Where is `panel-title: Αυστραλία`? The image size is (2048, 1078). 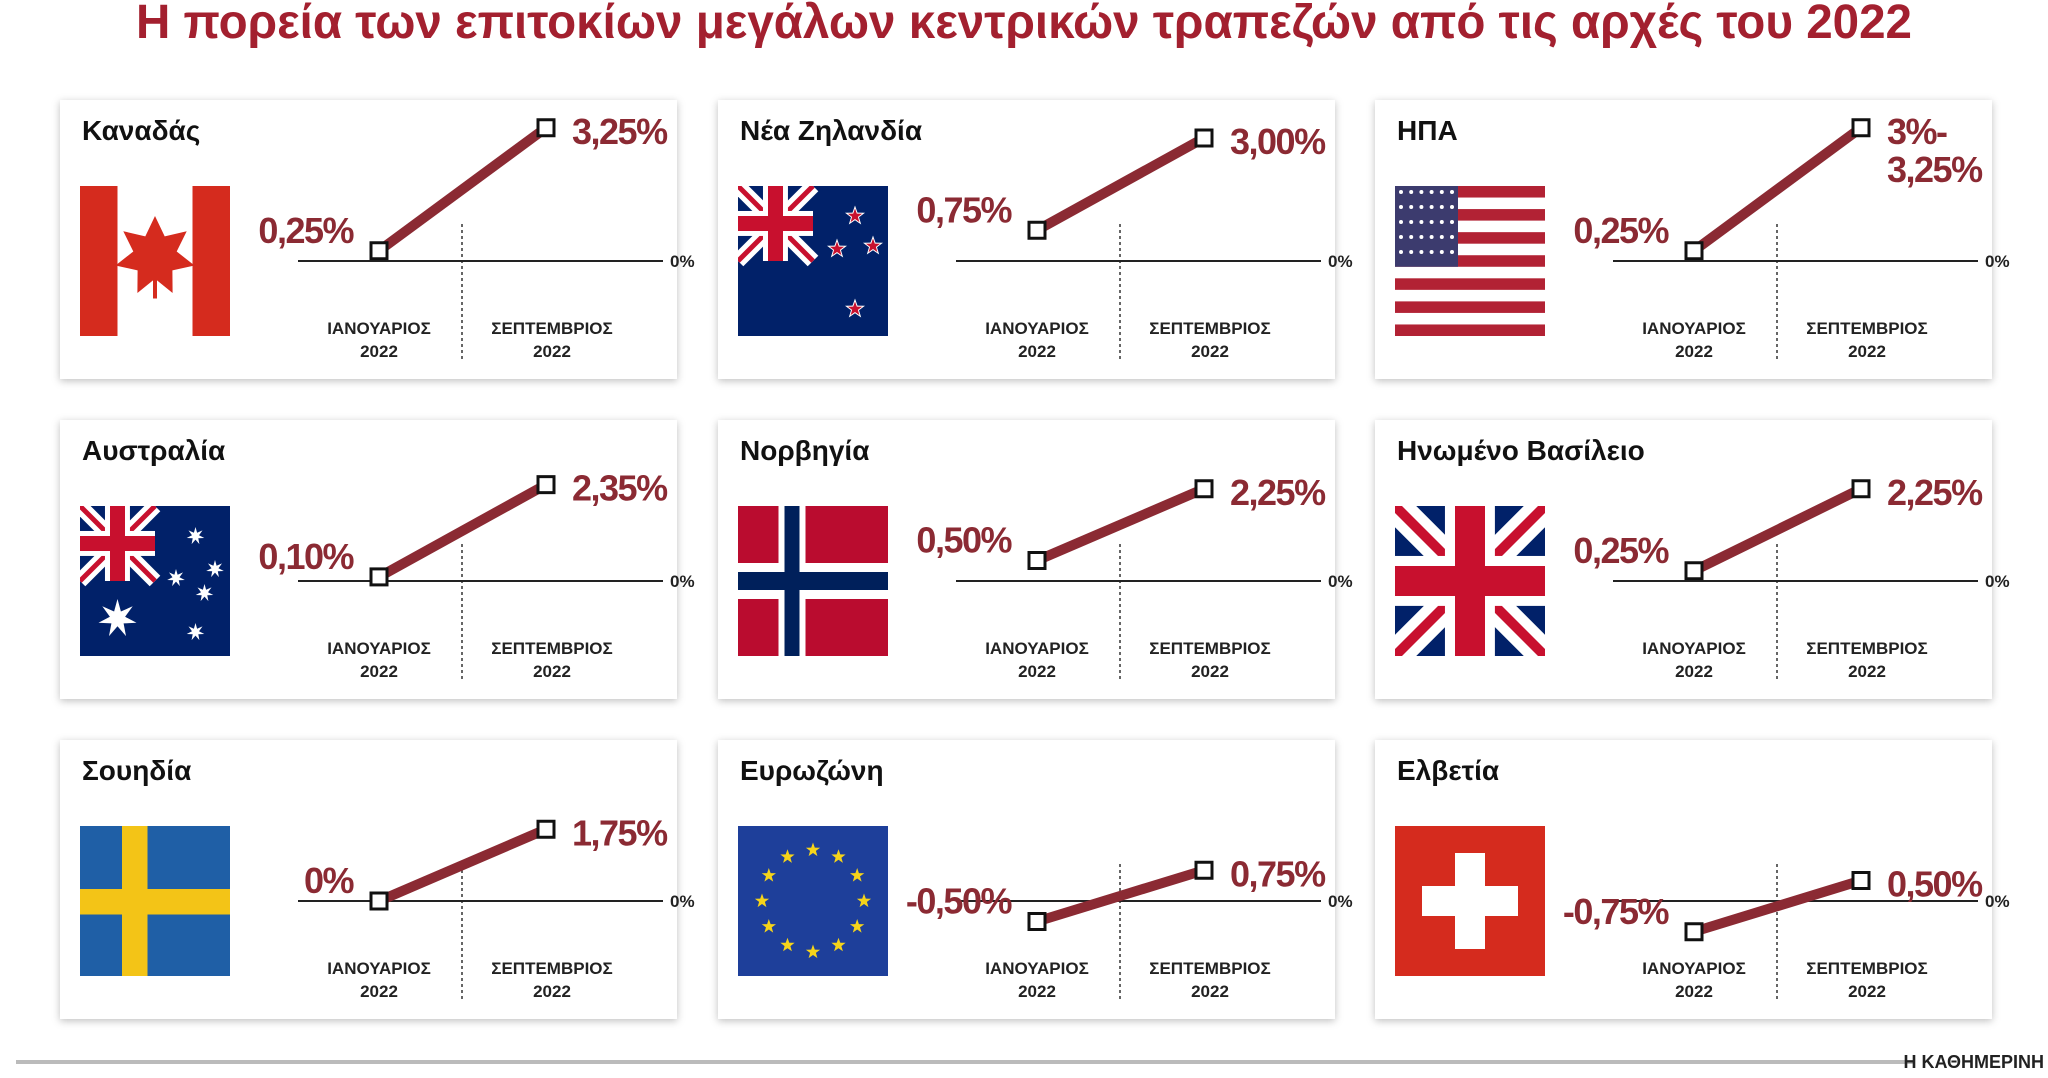
panel-title: Αυστραλία is located at coordinates (153, 450).